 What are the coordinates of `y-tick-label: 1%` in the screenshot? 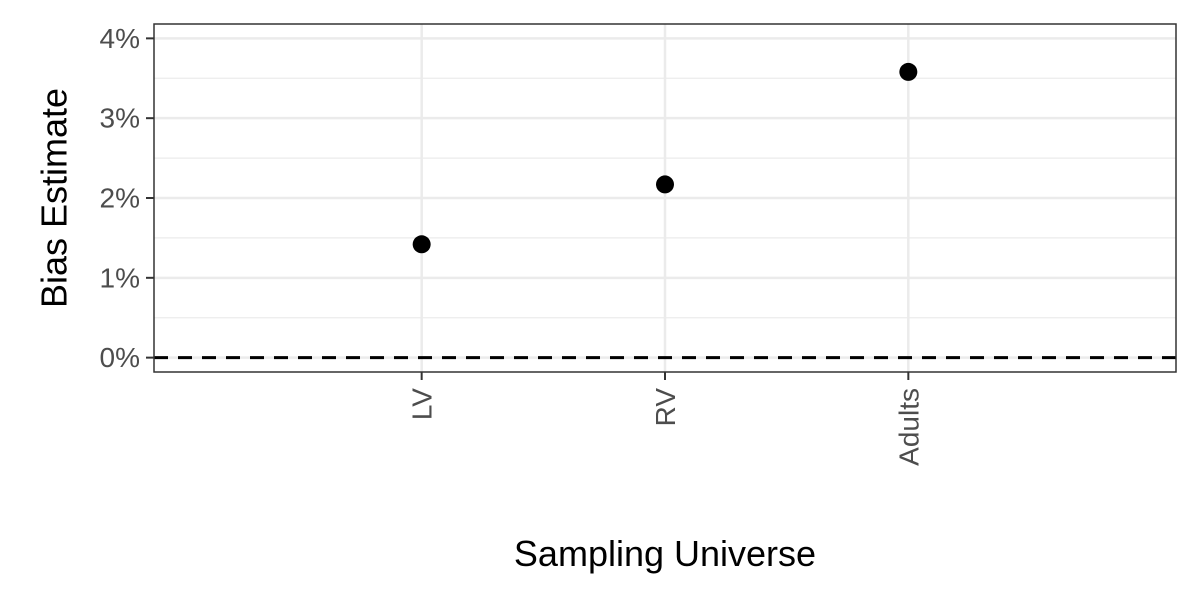 It's located at (120, 277).